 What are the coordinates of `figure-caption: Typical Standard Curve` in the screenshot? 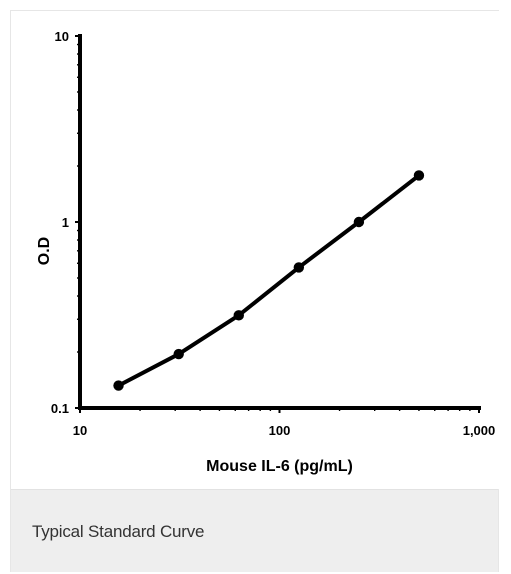 It's located at (118, 531).